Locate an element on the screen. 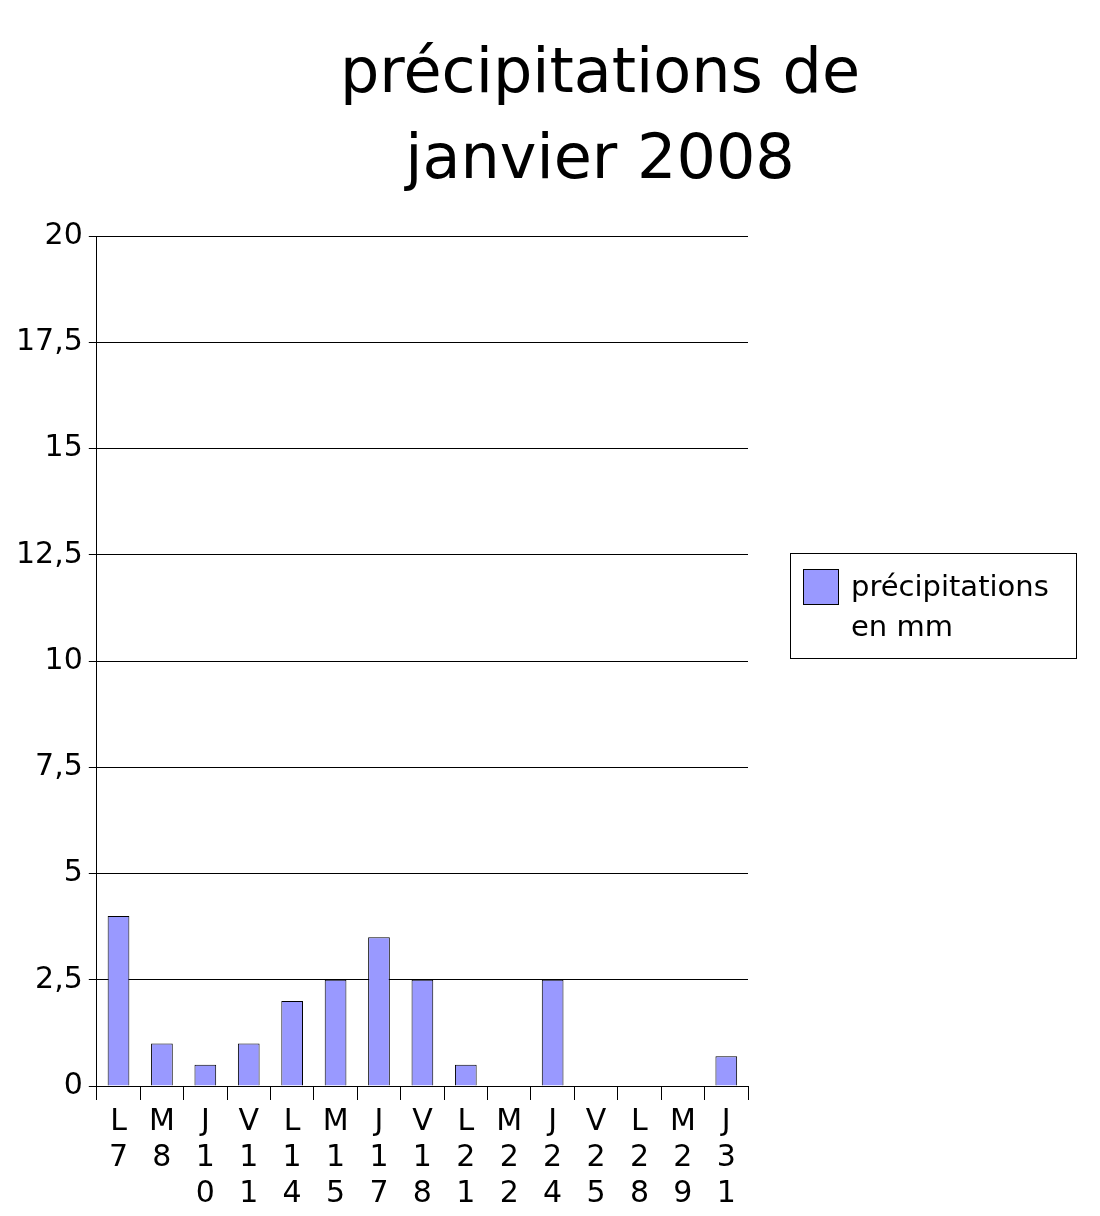 This screenshot has width=1100, height=1216. x-tick-label: M22 is located at coordinates (509, 1155).